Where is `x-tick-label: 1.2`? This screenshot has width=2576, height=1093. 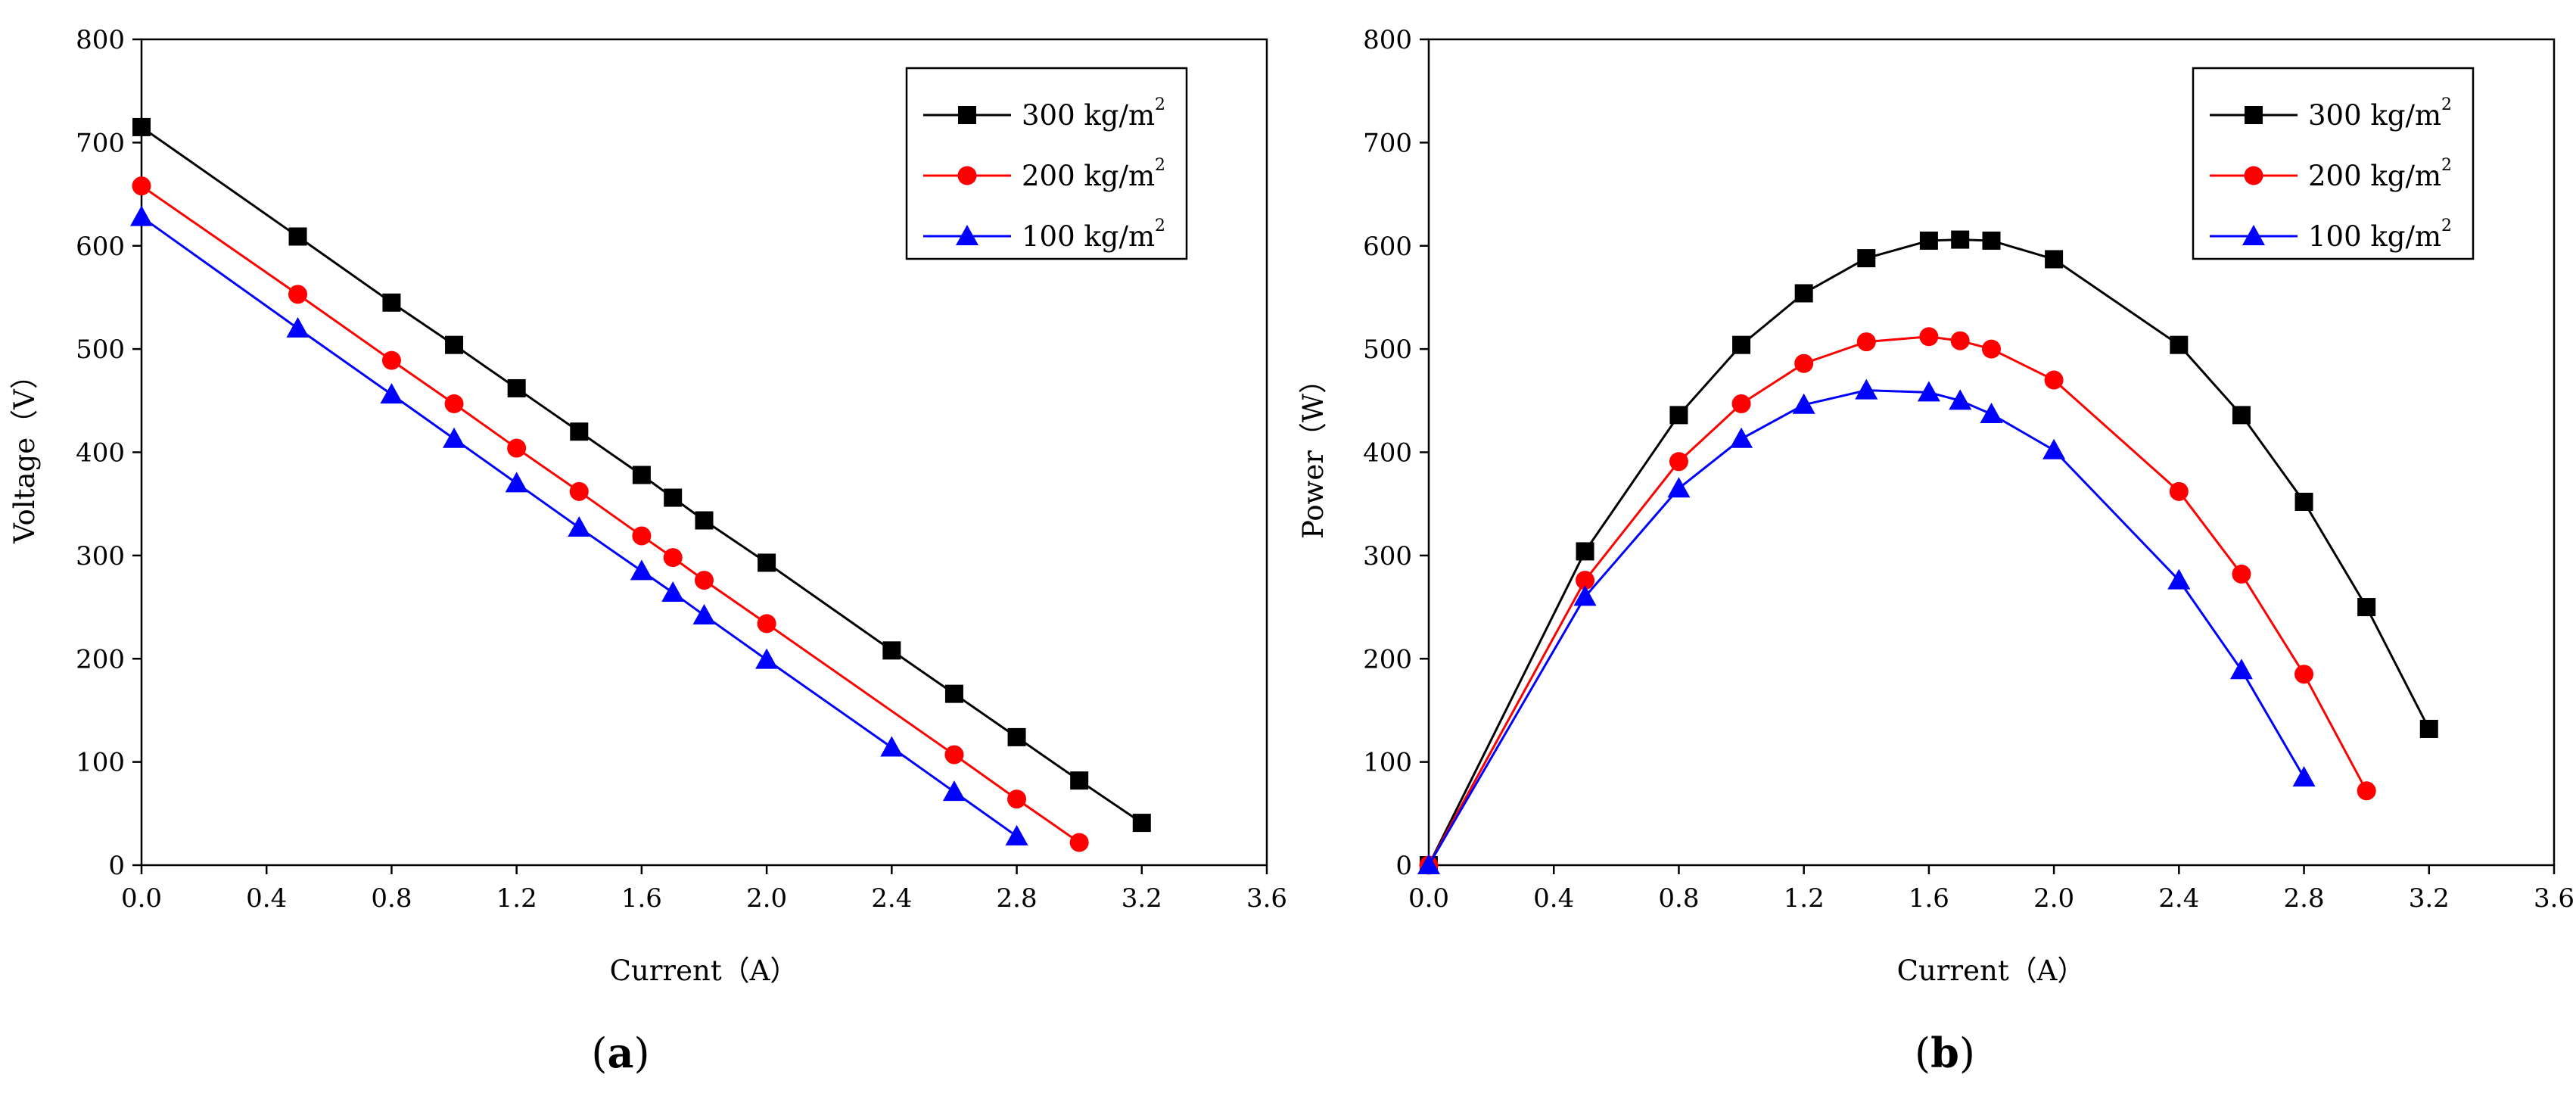 x-tick-label: 1.2 is located at coordinates (1804, 899).